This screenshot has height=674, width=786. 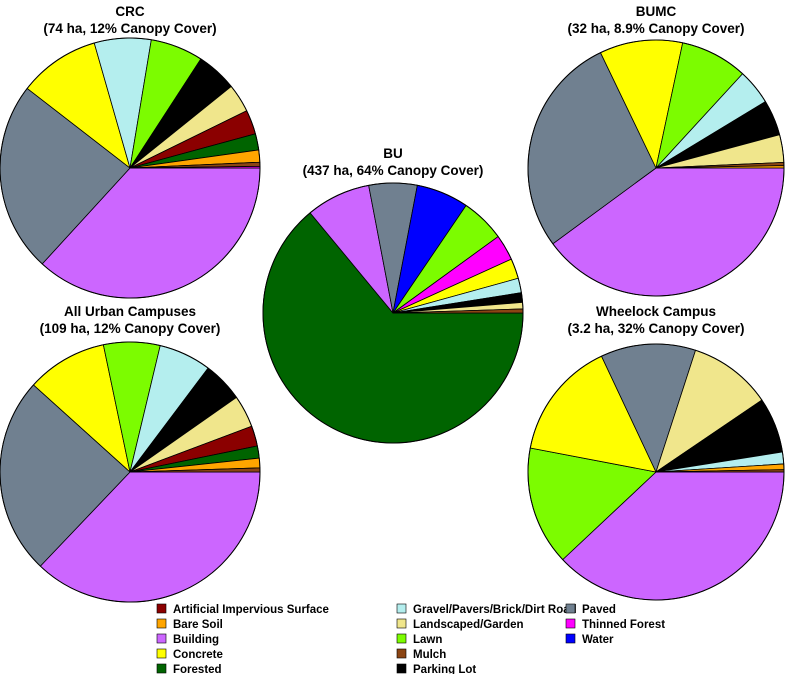 I want to click on pie-title-bumc: BUMC, so click(x=656, y=11).